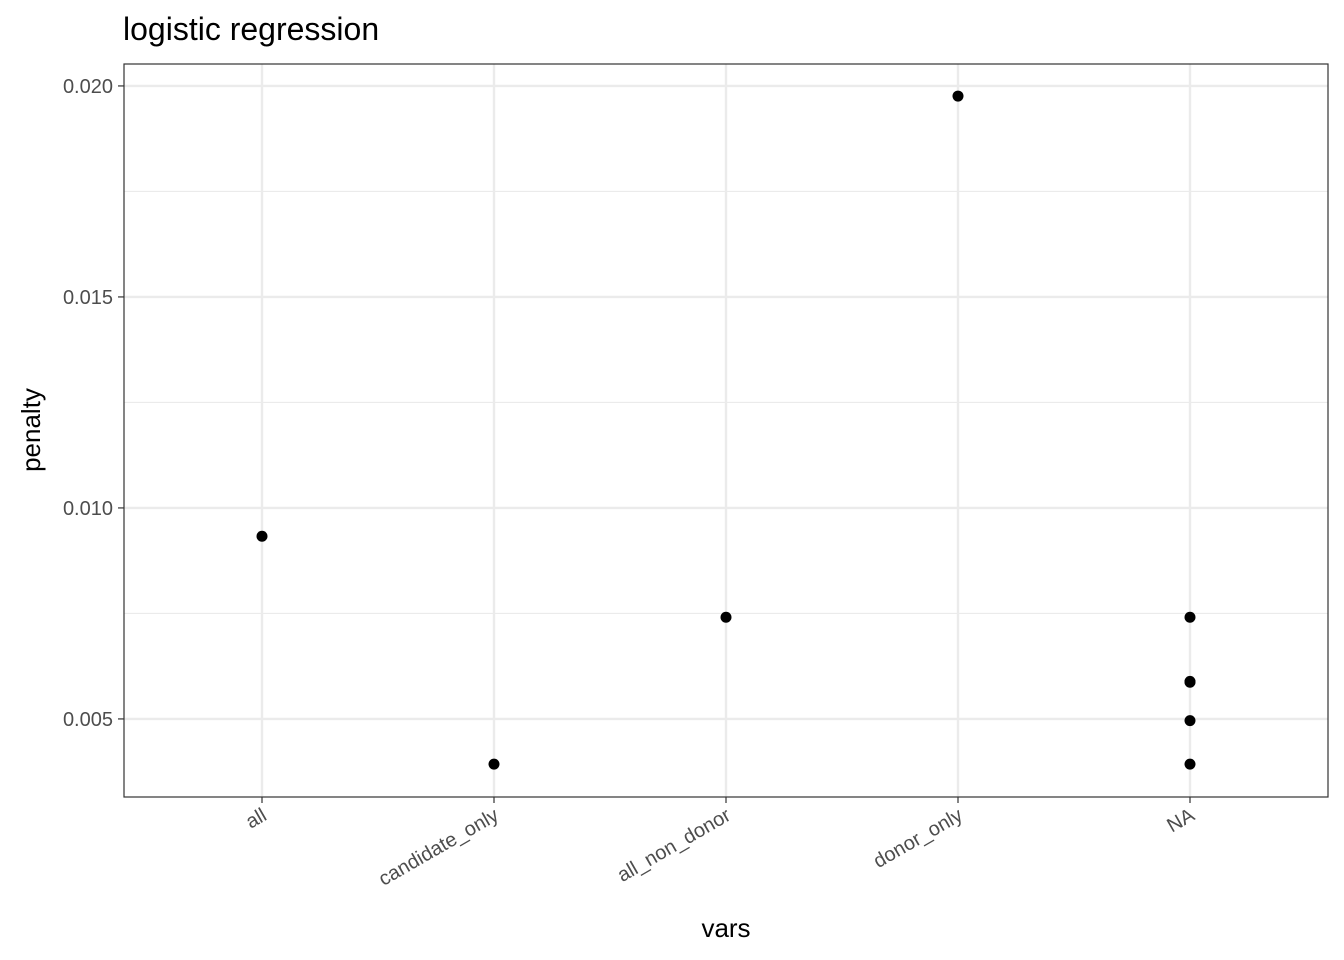  Describe the element at coordinates (88, 509) in the screenshot. I see `y-tick-label: 0.010` at that location.